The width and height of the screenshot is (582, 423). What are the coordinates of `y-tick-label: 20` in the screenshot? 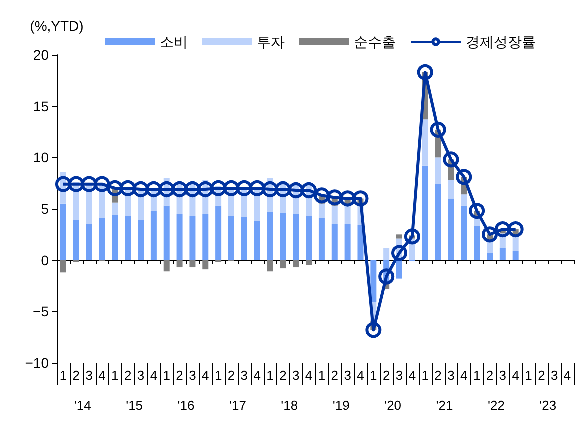 It's located at (41, 55).